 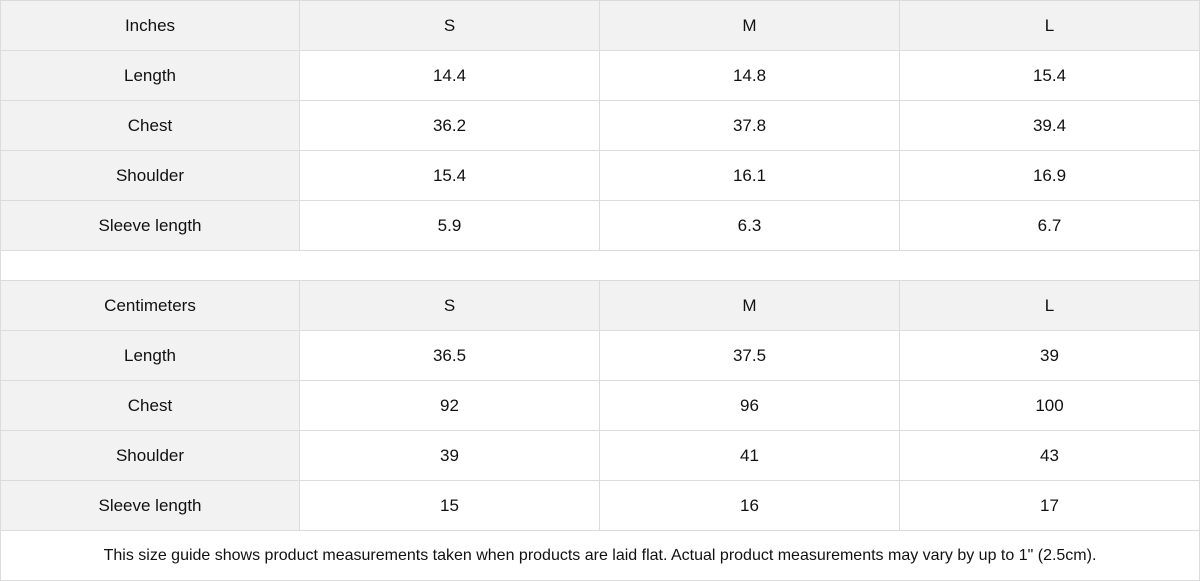 What do you see at coordinates (750, 176) in the screenshot?
I see `measurement-value: 16.1` at bounding box center [750, 176].